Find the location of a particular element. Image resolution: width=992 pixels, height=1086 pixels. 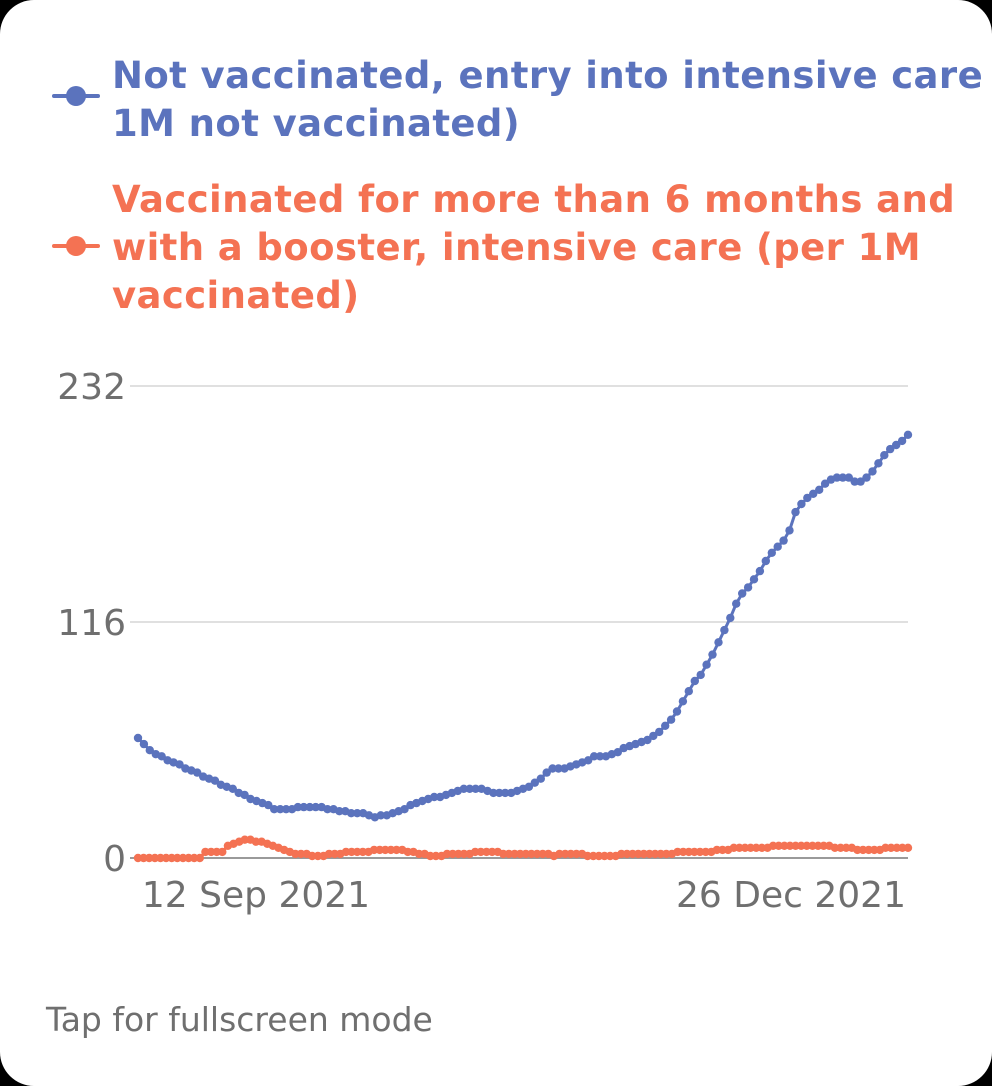

y-tick-label: 232 is located at coordinates (91, 387).